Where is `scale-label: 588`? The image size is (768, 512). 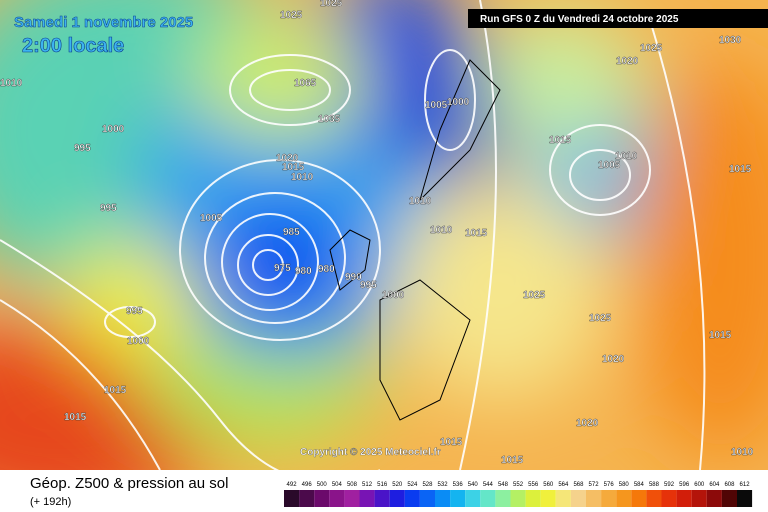
scale-label: 588 is located at coordinates (654, 485).